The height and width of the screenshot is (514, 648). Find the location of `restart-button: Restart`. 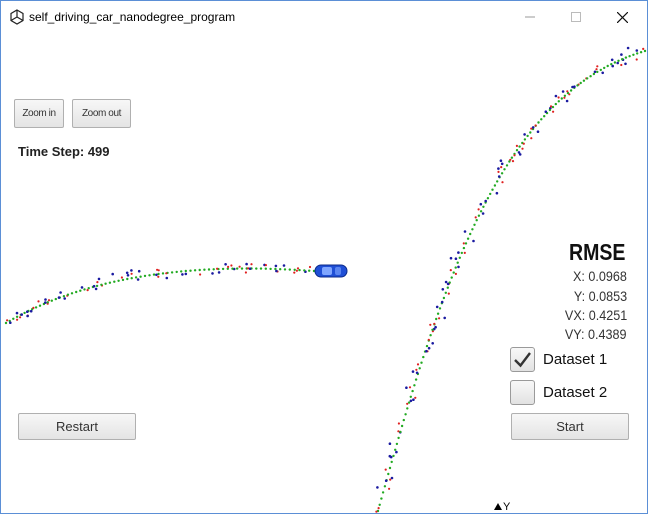

restart-button: Restart is located at coordinates (77, 426).